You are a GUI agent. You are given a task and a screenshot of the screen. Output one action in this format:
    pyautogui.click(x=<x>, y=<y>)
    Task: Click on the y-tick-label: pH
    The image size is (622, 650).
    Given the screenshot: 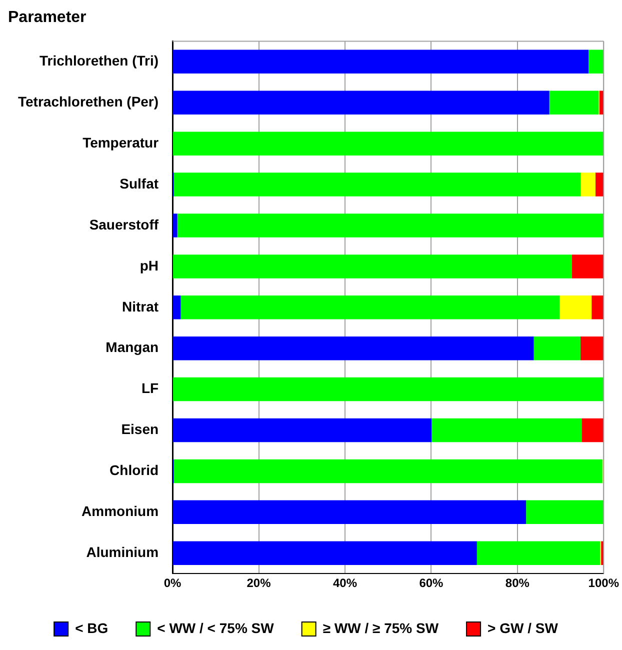 What is the action you would take?
    pyautogui.click(x=149, y=265)
    